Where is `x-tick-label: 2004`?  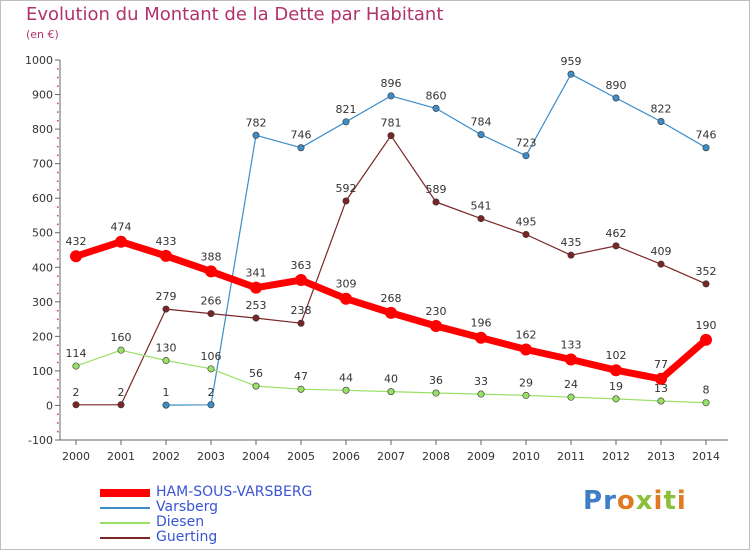 x-tick-label: 2004 is located at coordinates (256, 456).